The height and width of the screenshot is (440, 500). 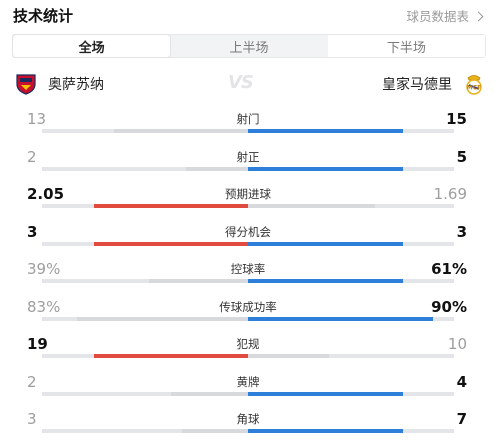 I want to click on chevron-right-icon, so click(x=478, y=16).